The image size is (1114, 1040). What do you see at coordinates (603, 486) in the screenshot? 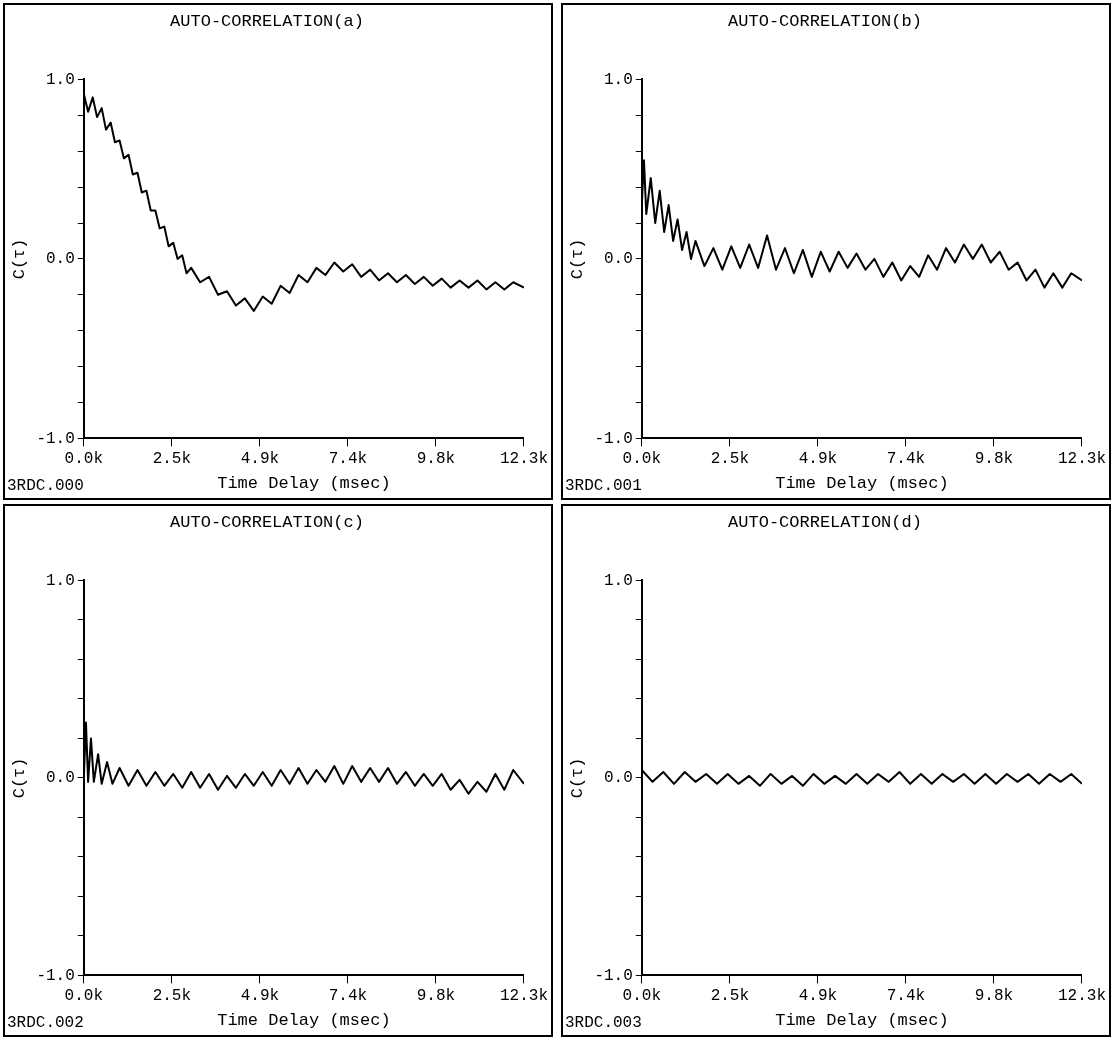
I see `text: 3RDC.001` at bounding box center [603, 486].